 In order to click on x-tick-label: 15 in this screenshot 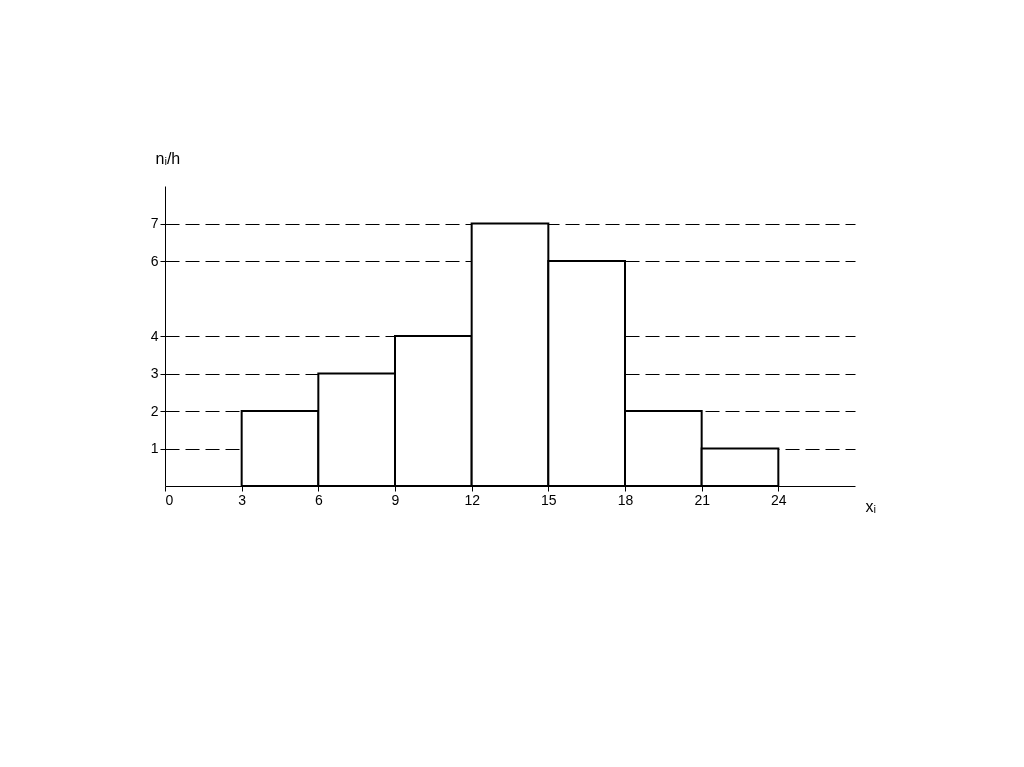, I will do `click(549, 499)`.